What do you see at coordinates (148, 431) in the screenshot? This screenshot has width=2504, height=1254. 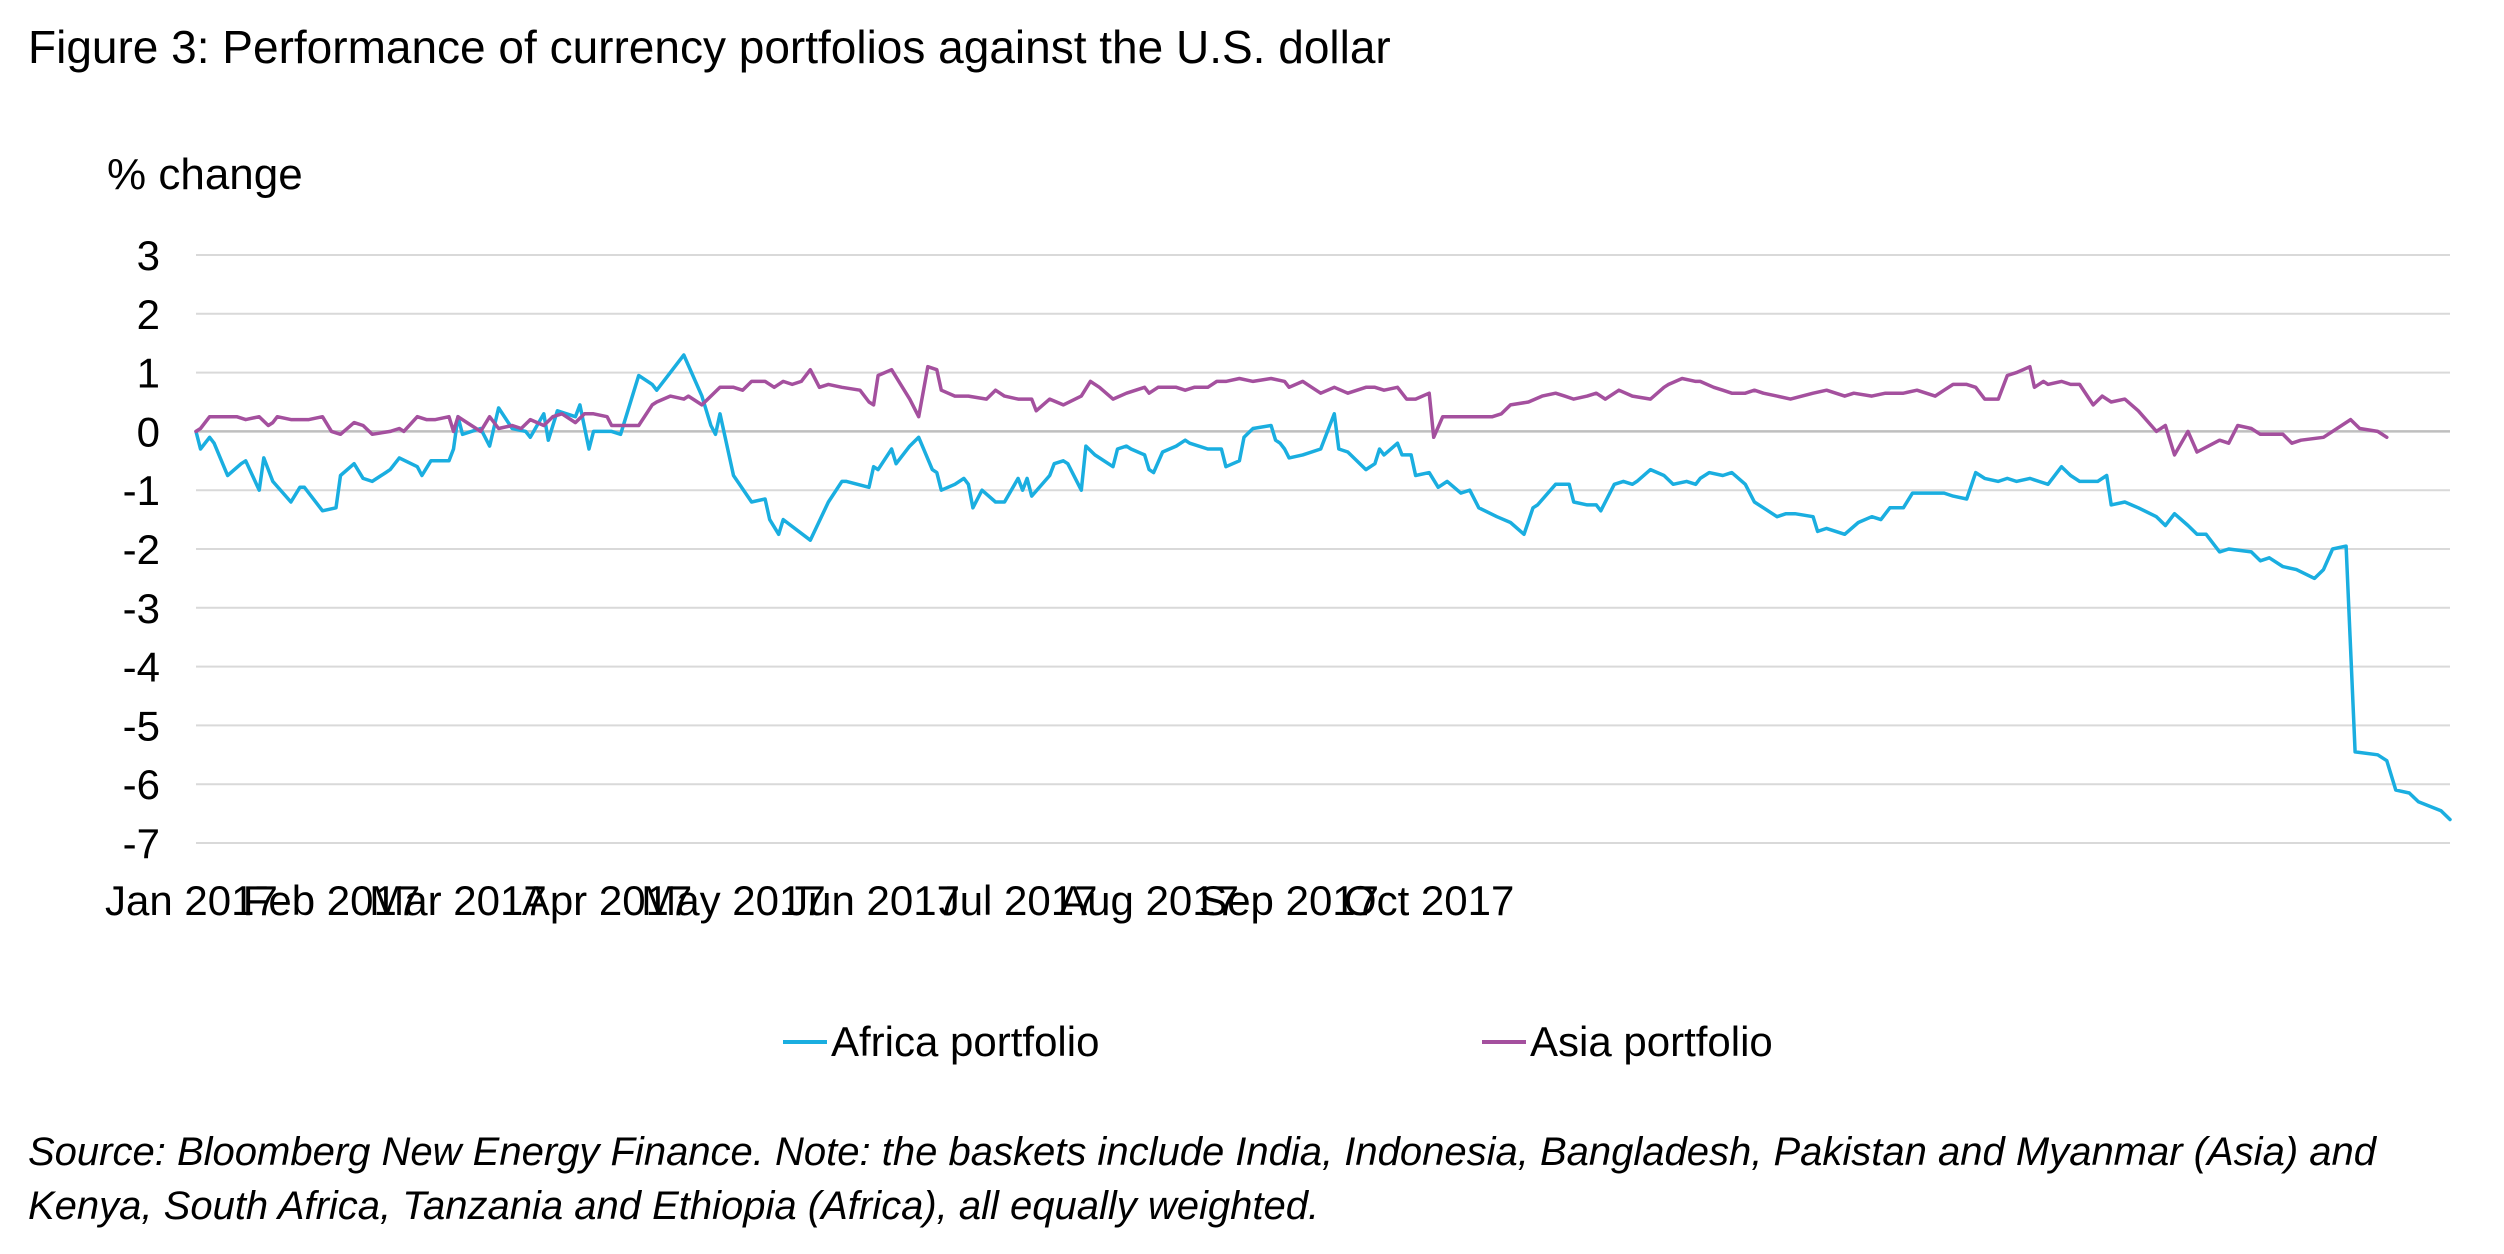 I see `y-tick-label: 0` at bounding box center [148, 431].